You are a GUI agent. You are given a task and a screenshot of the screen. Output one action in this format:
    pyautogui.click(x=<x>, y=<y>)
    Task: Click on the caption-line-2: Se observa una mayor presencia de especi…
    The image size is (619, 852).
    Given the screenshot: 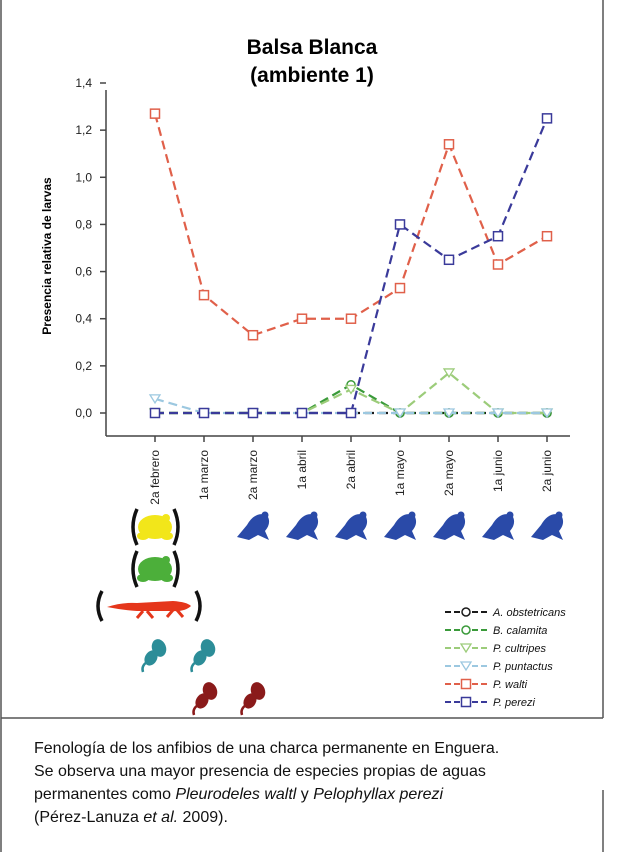 What is the action you would take?
    pyautogui.click(x=260, y=771)
    